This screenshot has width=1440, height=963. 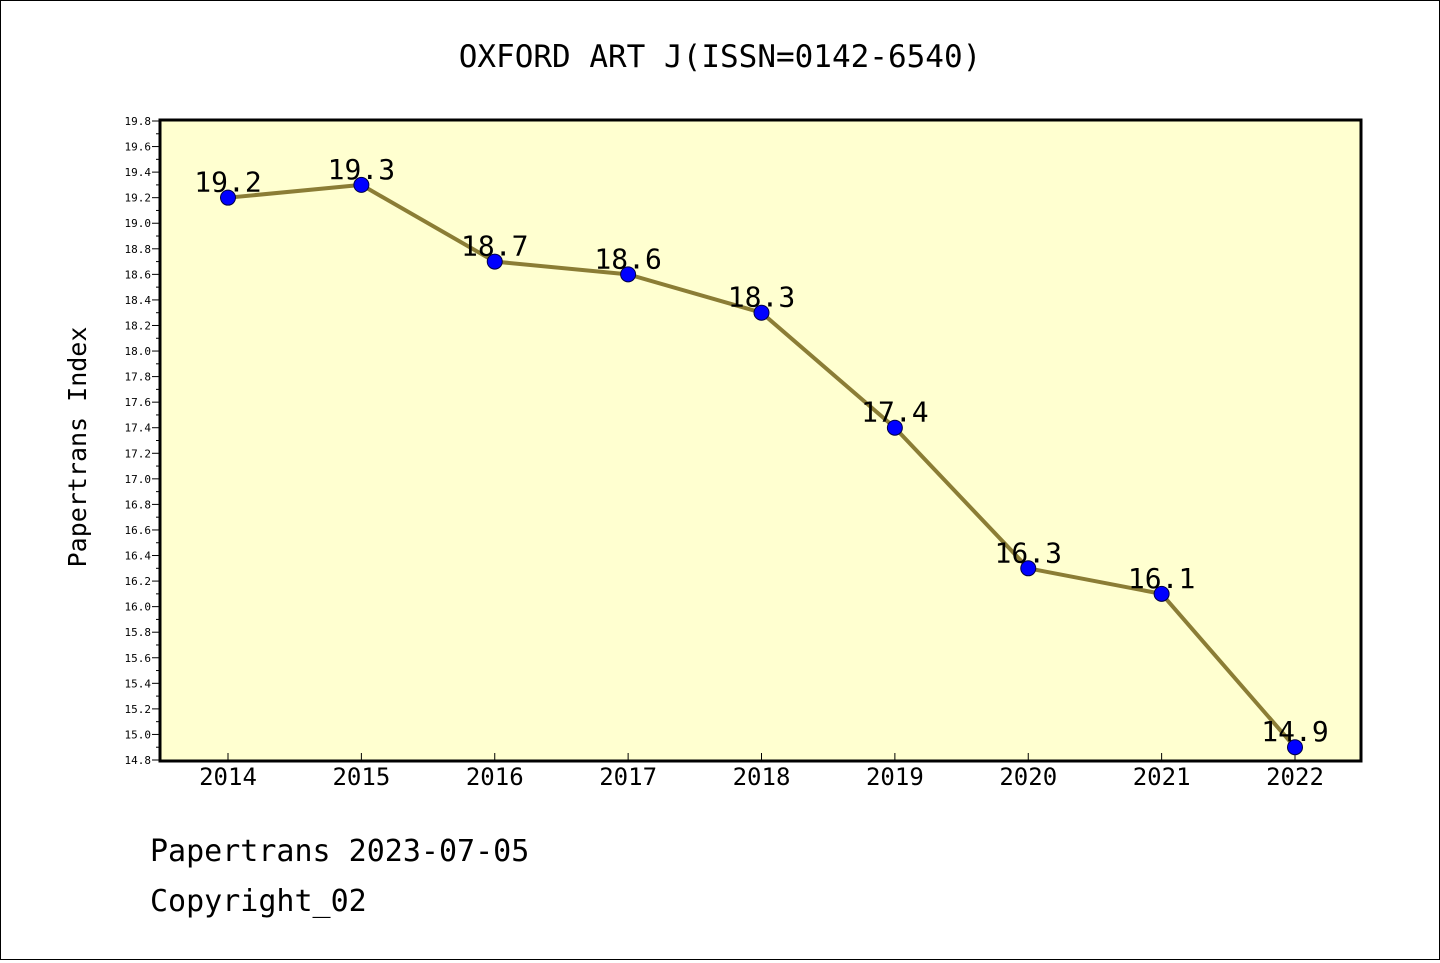 What do you see at coordinates (138, 709) in the screenshot?
I see `y-tick-label: 15.2` at bounding box center [138, 709].